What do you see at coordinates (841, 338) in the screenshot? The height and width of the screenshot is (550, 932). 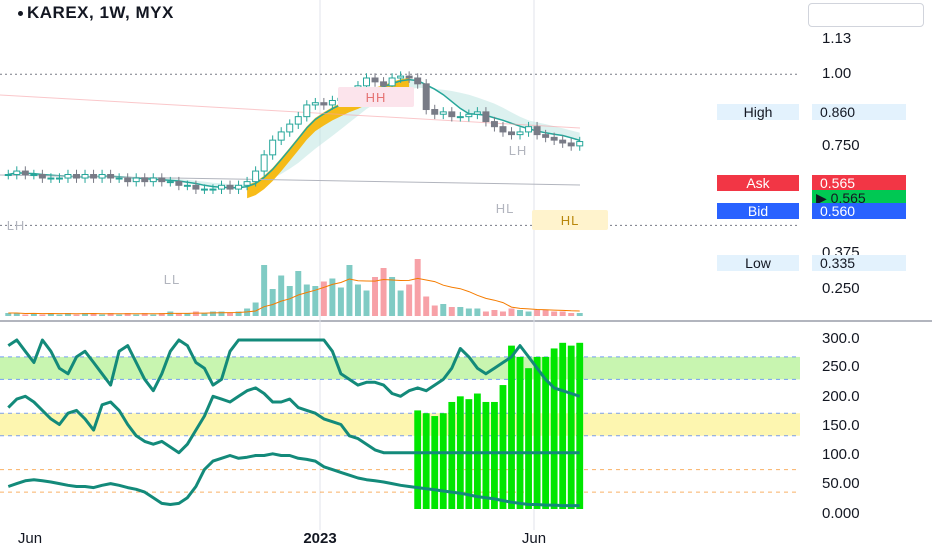 I see `oscillator-tick-label: 300.0` at bounding box center [841, 338].